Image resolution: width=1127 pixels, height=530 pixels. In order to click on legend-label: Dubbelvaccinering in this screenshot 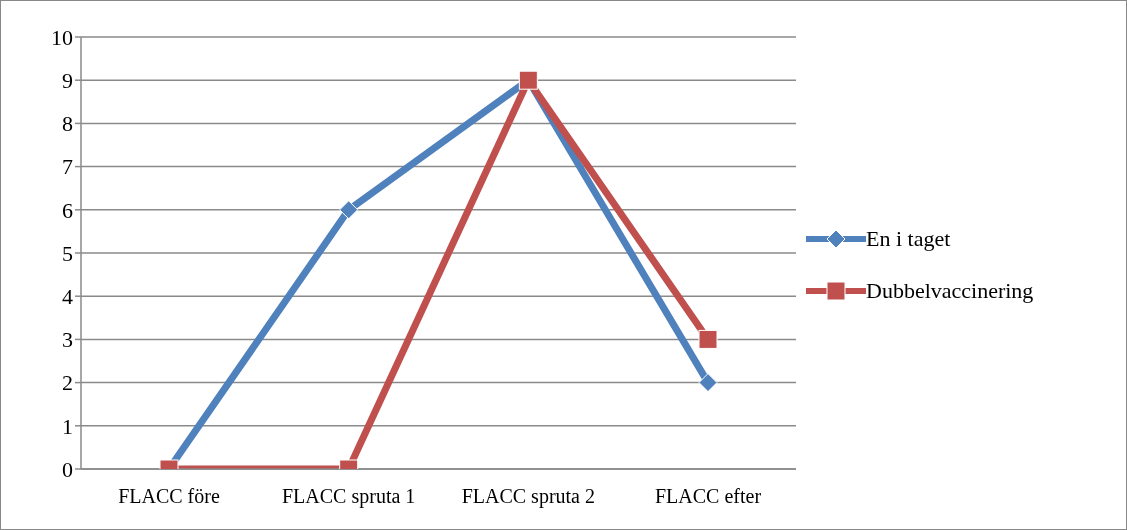, I will do `click(950, 291)`.